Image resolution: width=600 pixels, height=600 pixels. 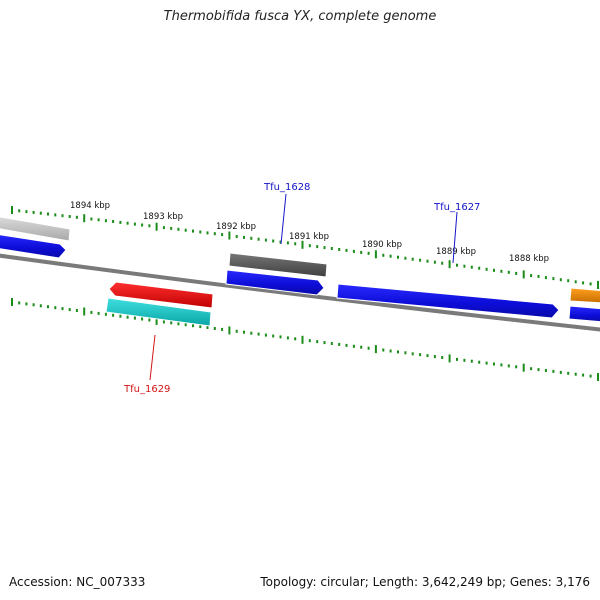 I want to click on gene-red-tfu1629, so click(x=161, y=295).